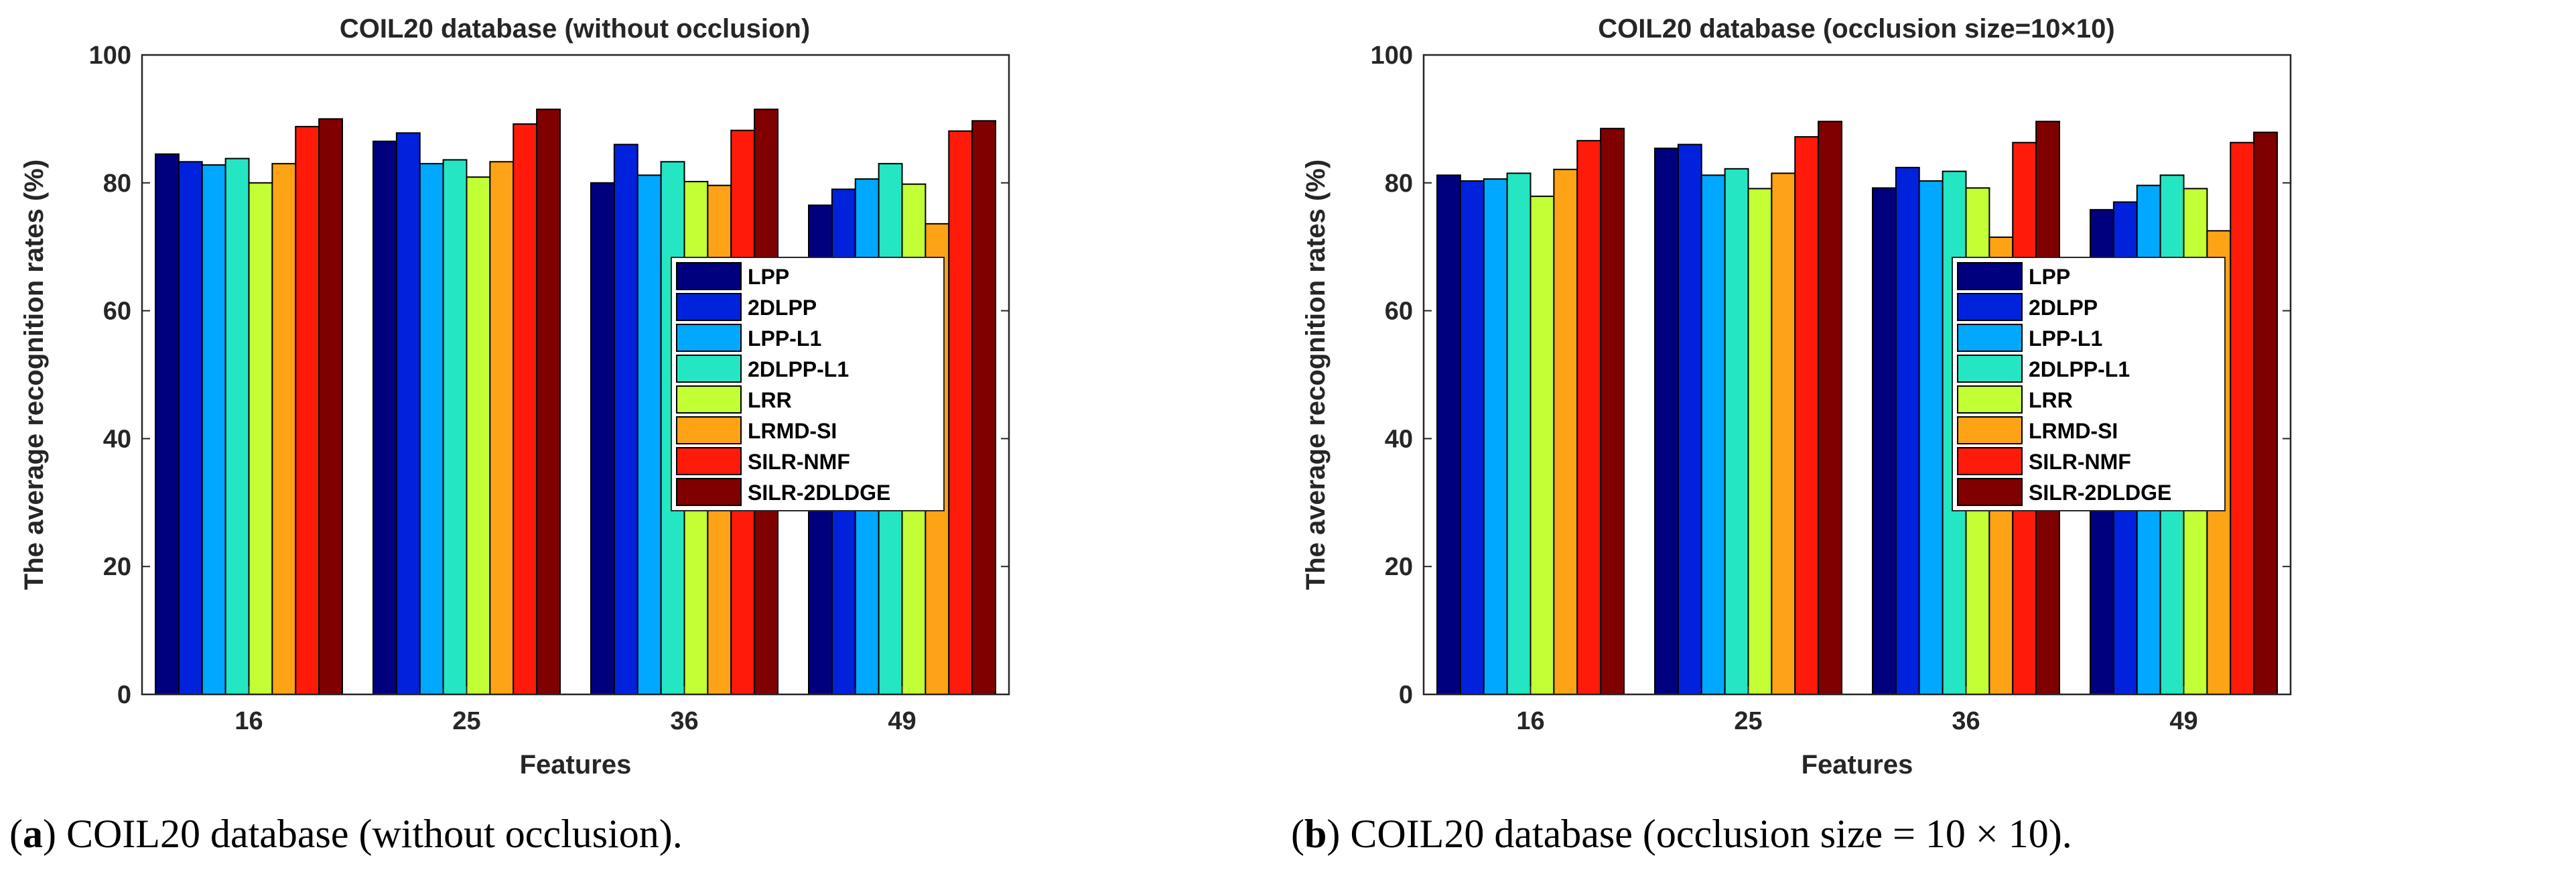 The width and height of the screenshot is (2576, 870). Describe the element at coordinates (575, 29) in the screenshot. I see `chart-title: COIL20 database (without occlusion)` at that location.